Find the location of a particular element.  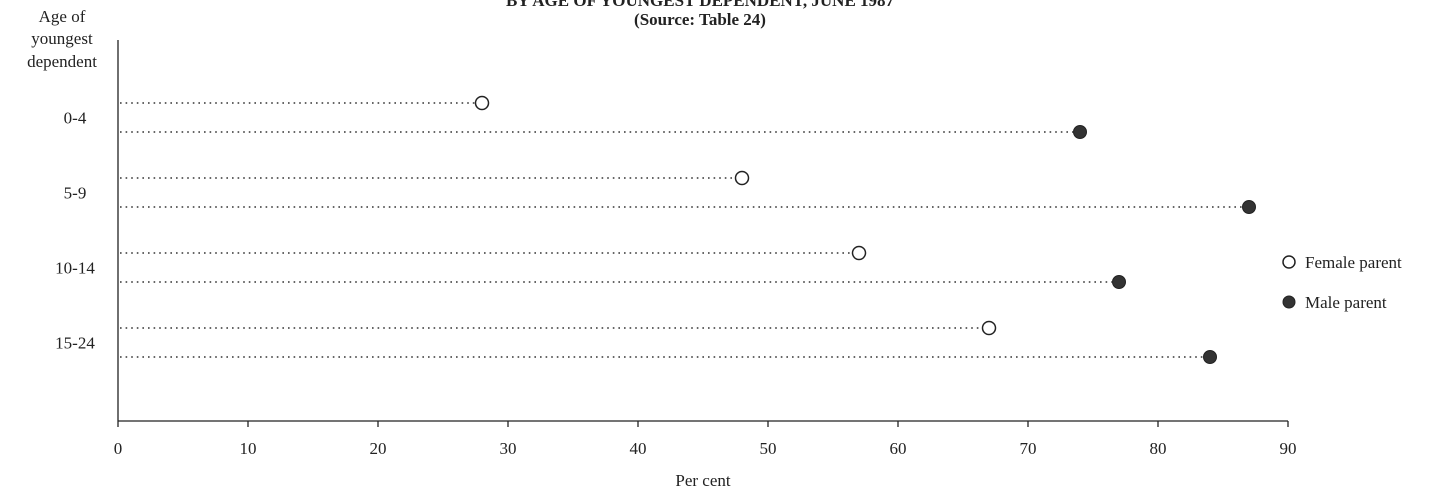

y-axis-title-line-1: Age of is located at coordinates (62, 16).